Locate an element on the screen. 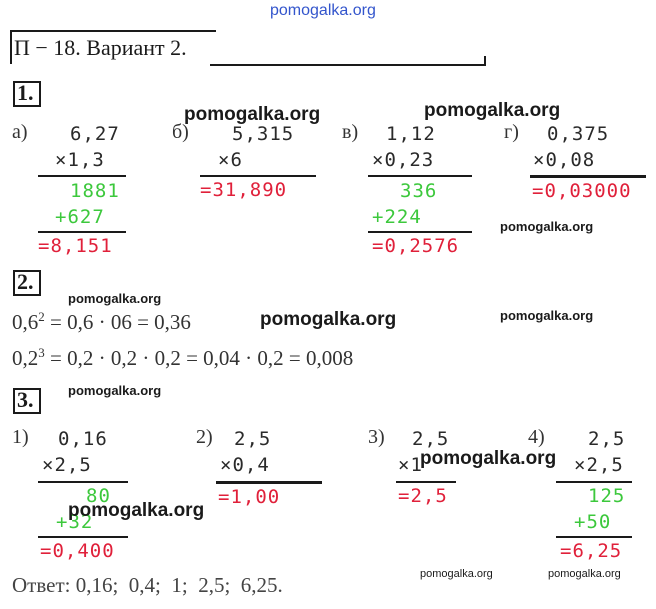  v-partial1: 336 is located at coordinates (419, 191).